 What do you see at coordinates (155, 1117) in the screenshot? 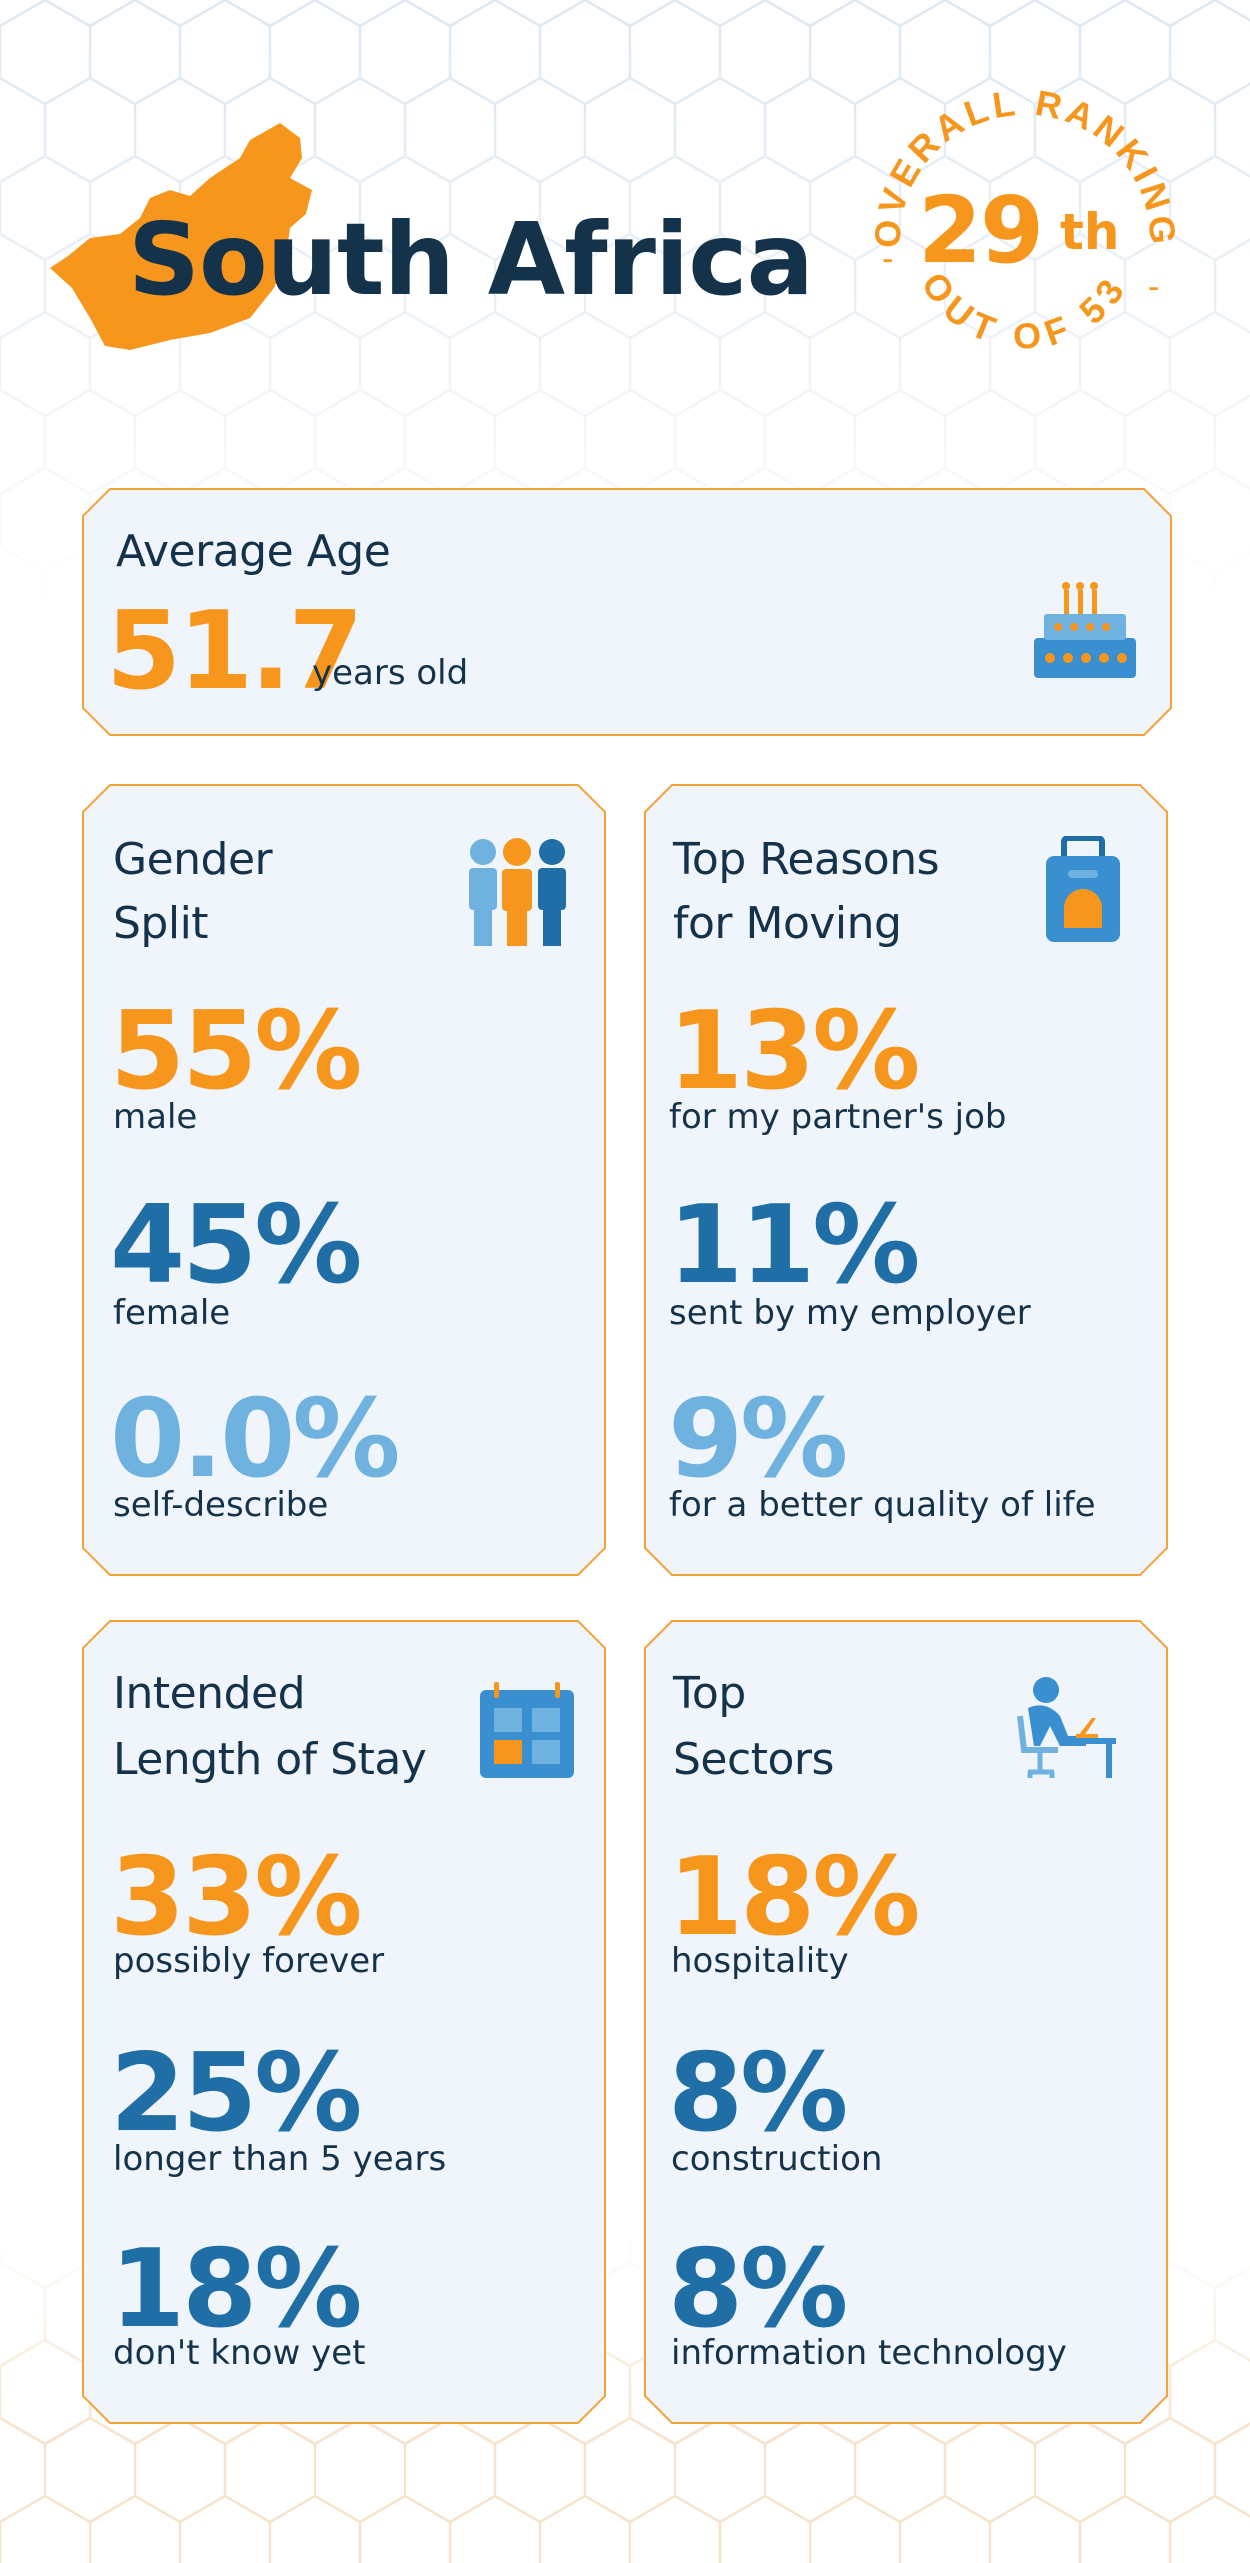
I see `gender-stat-label-0: male` at bounding box center [155, 1117].